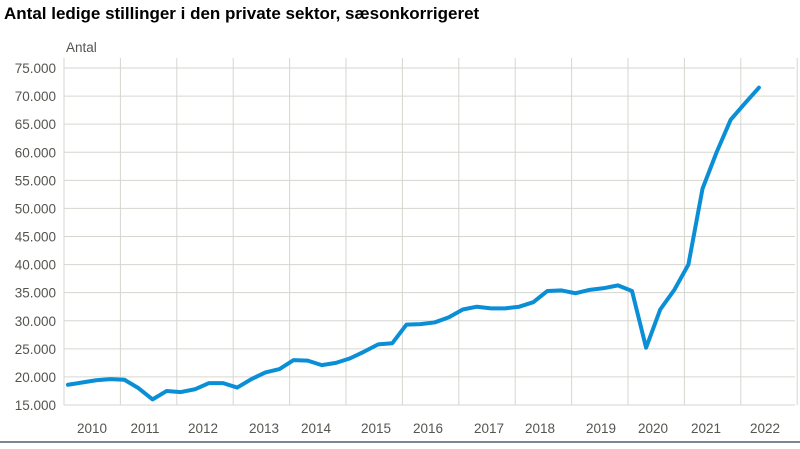 The width and height of the screenshot is (800, 449). Describe the element at coordinates (35, 293) in the screenshot. I see `y-tick-label: 35.000` at that location.